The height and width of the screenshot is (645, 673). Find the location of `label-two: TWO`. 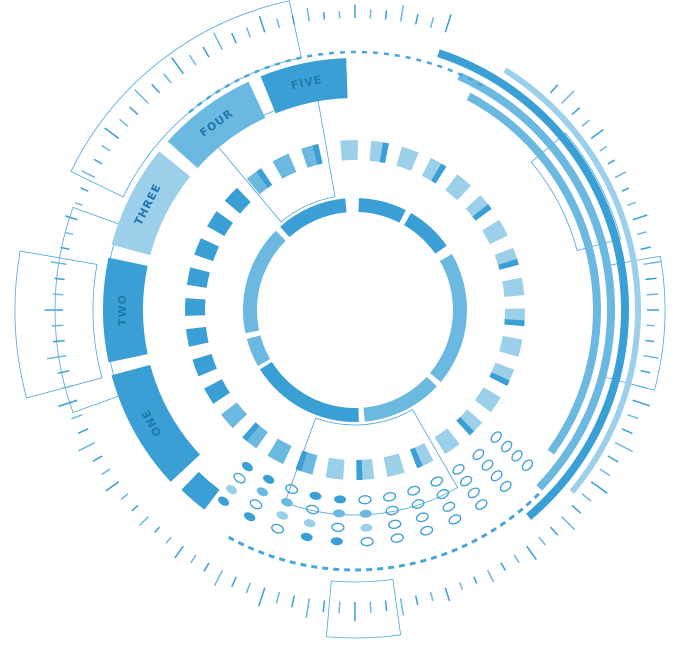

label-two: TWO is located at coordinates (122, 310).